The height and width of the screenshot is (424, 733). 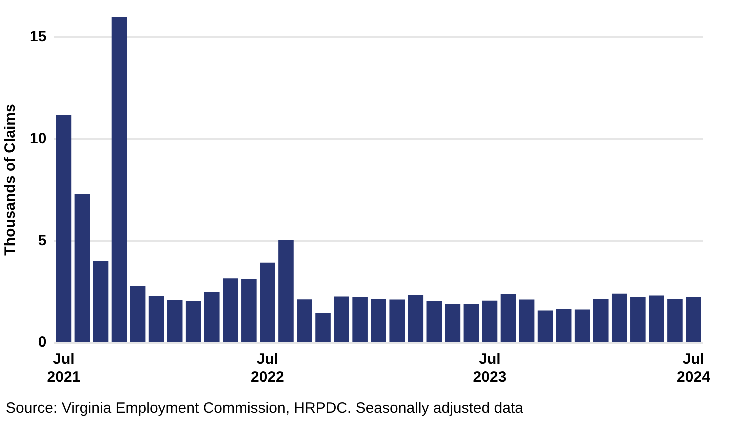 I want to click on y-tick-label: 15, so click(x=38, y=37).